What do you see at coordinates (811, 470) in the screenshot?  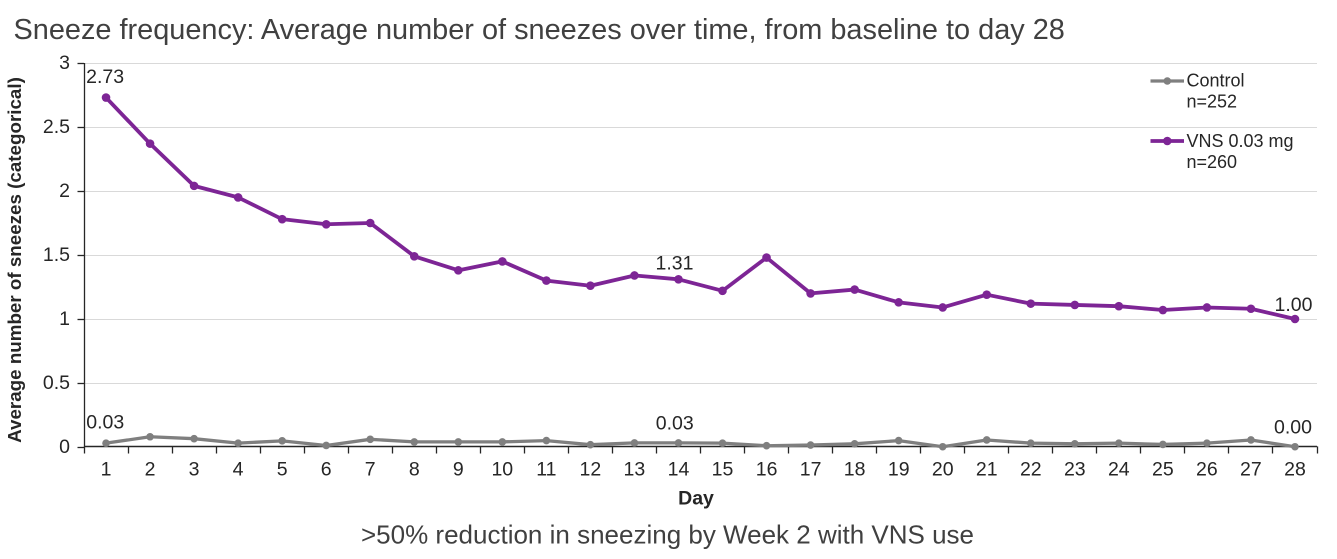 I see `svg-text: 17` at bounding box center [811, 470].